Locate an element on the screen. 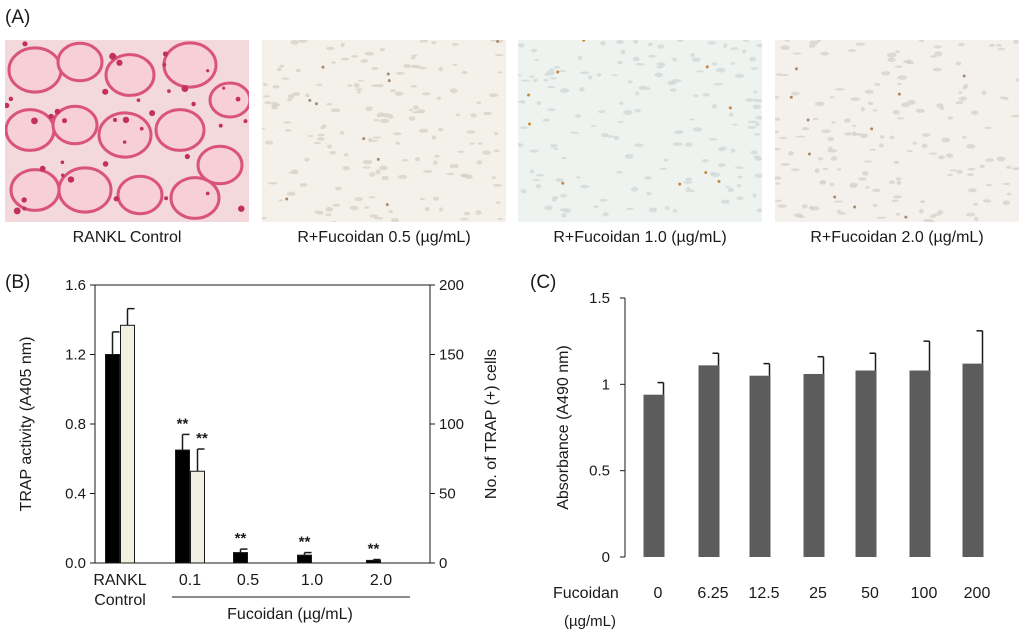  micrograph-background is located at coordinates (897, 131).